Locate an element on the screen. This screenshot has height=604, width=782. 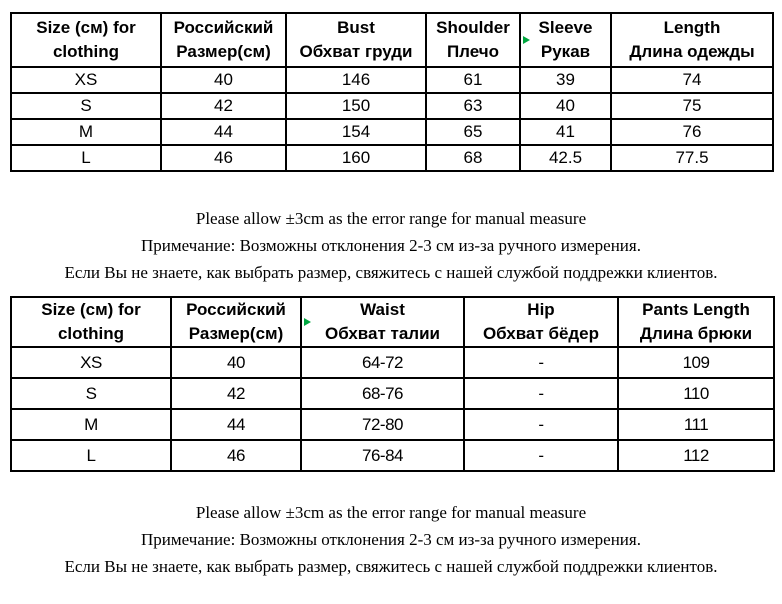
value-cell: 65 is located at coordinates (473, 132).